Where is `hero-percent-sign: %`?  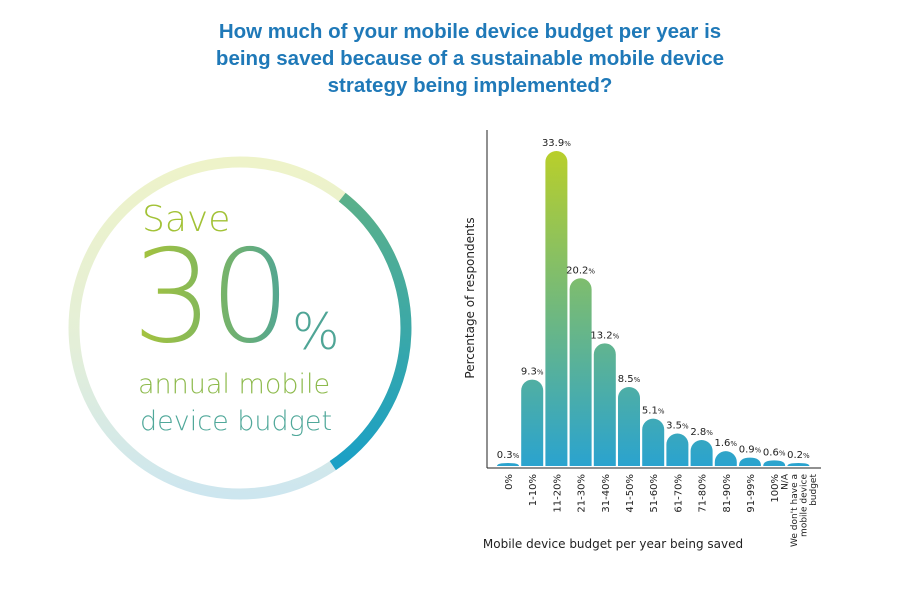
hero-percent-sign: % is located at coordinates (316, 332).